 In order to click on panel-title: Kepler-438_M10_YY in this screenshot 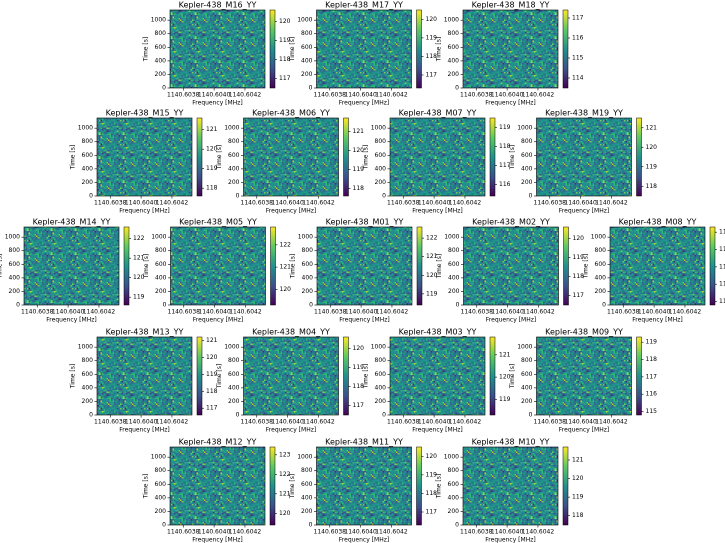, I will do `click(511, 442)`.